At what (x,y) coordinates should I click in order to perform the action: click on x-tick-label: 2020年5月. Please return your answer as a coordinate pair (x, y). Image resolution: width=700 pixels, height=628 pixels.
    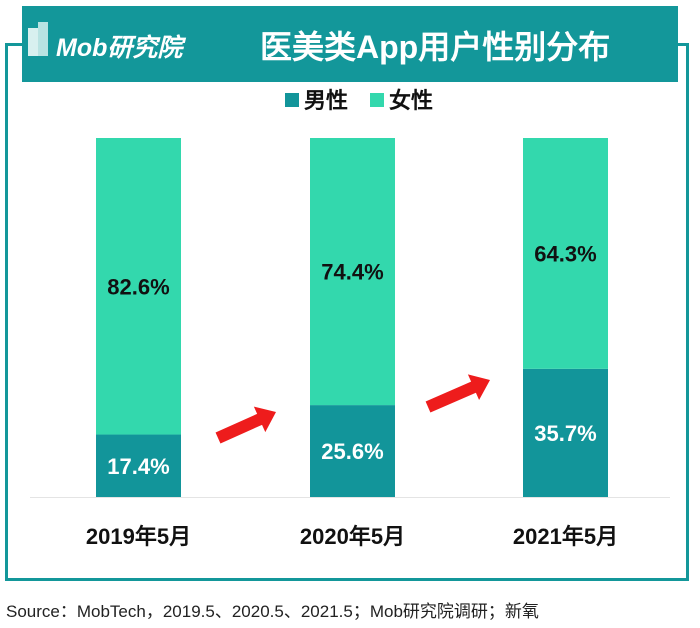
    Looking at the image, I should click on (352, 536).